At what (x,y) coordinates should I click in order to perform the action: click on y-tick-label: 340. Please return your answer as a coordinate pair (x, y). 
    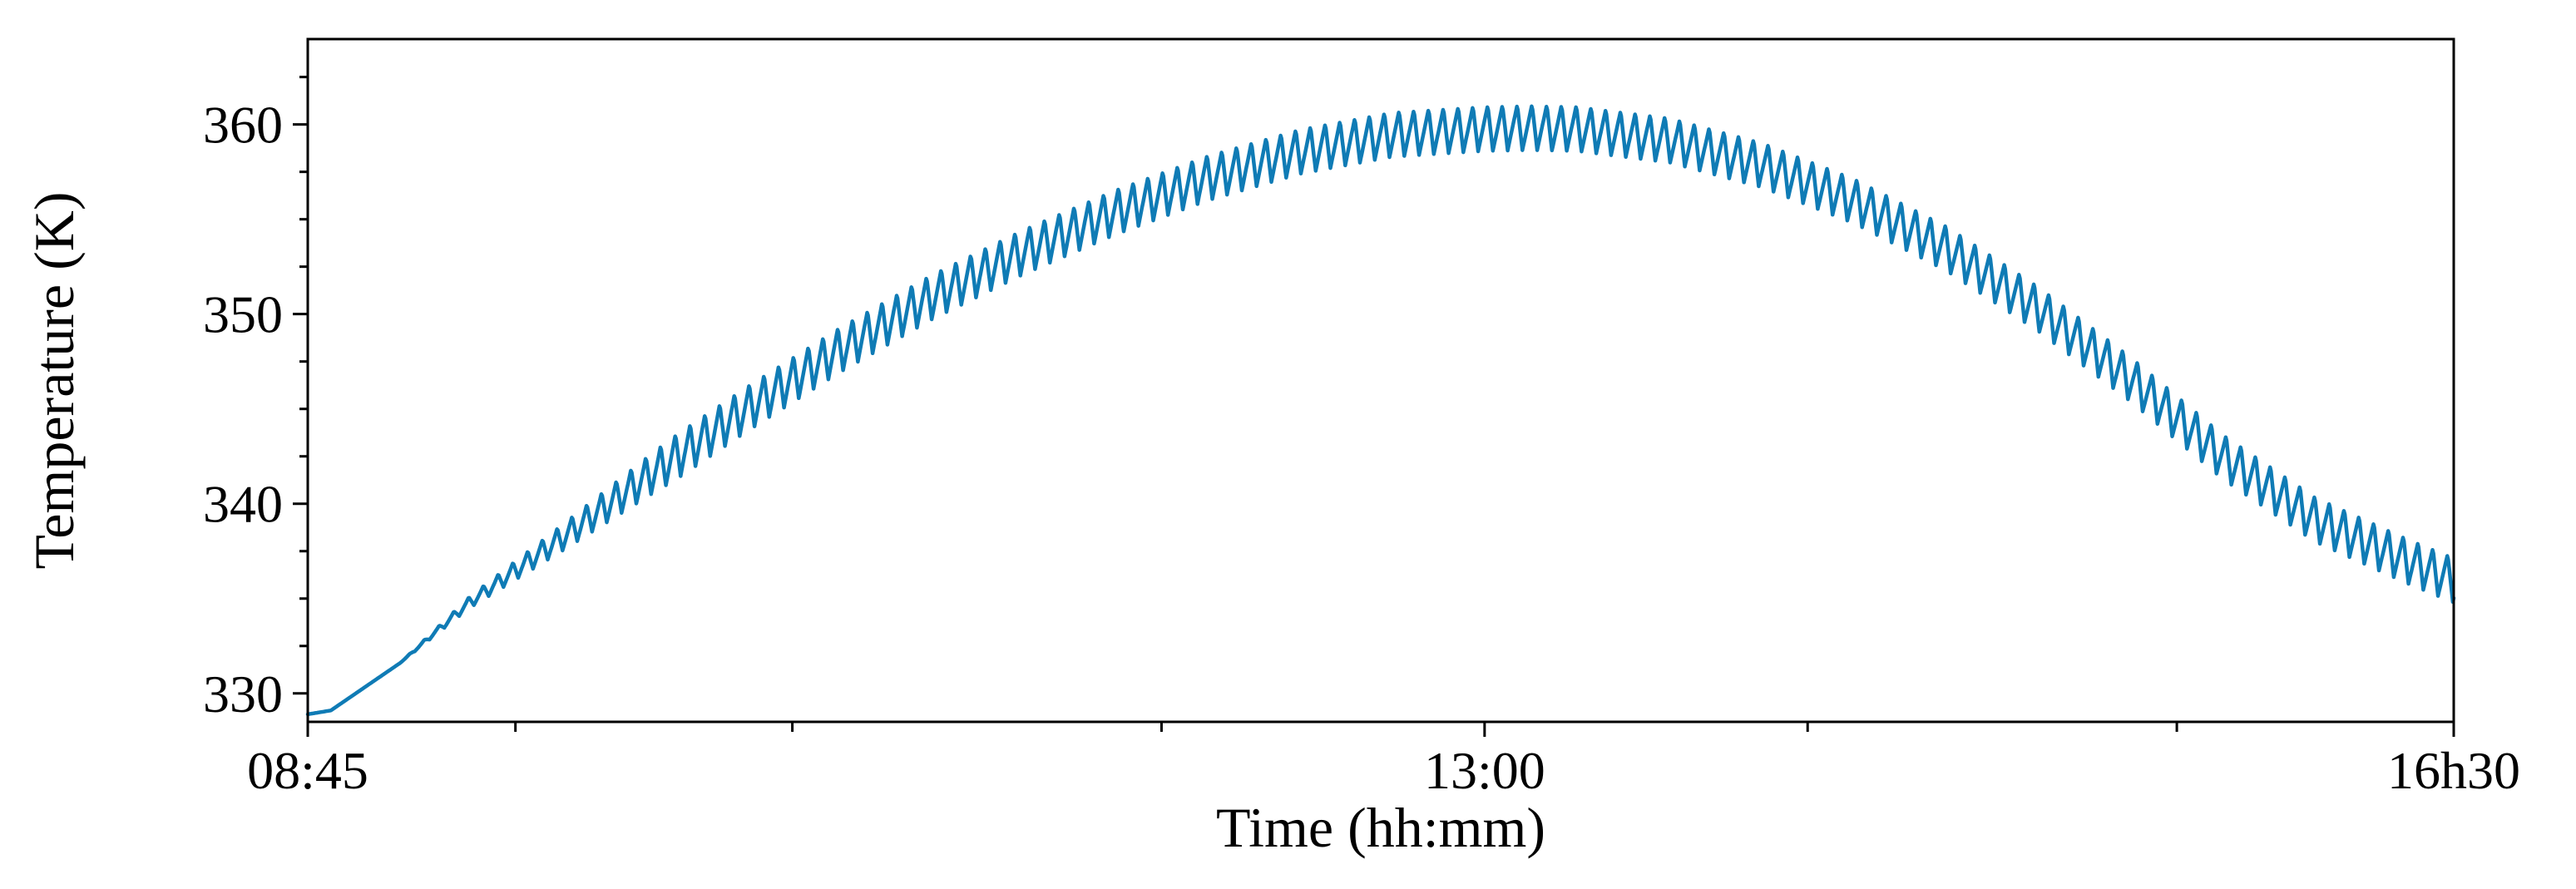
    Looking at the image, I should click on (243, 504).